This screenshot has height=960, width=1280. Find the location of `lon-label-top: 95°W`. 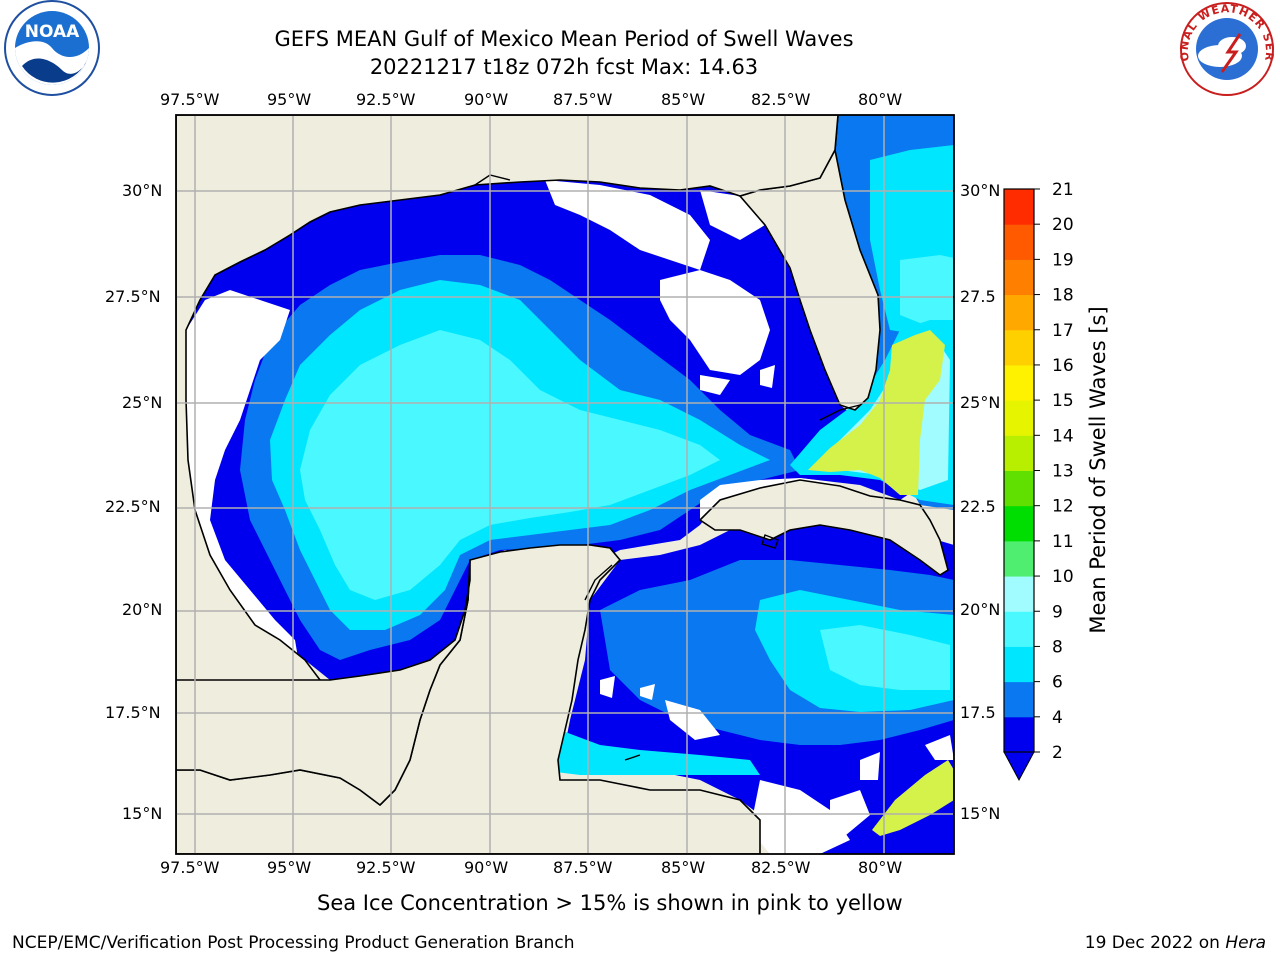

lon-label-top: 95°W is located at coordinates (289, 99).